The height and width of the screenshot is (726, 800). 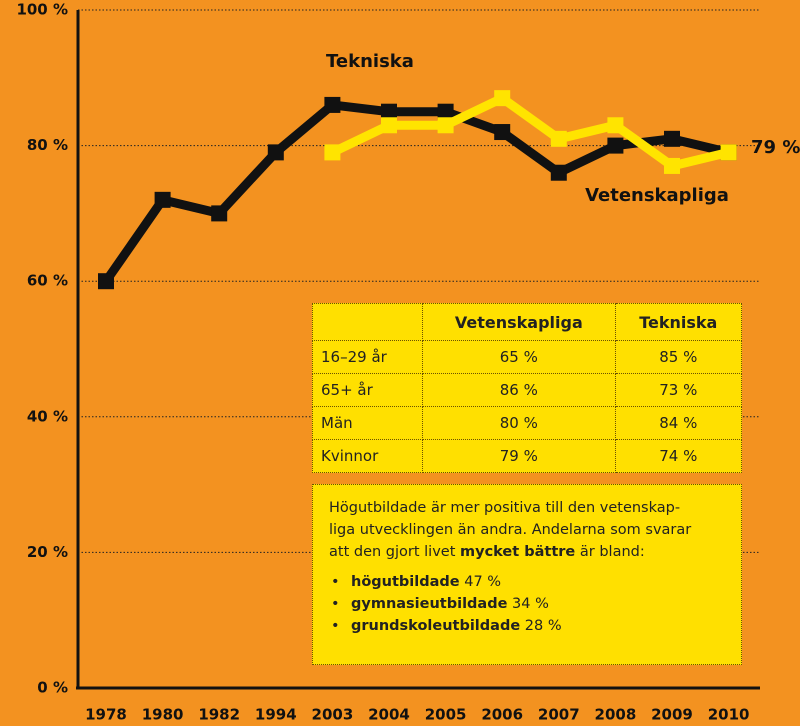 I want to click on value-cell: 85 %, so click(x=678, y=357).